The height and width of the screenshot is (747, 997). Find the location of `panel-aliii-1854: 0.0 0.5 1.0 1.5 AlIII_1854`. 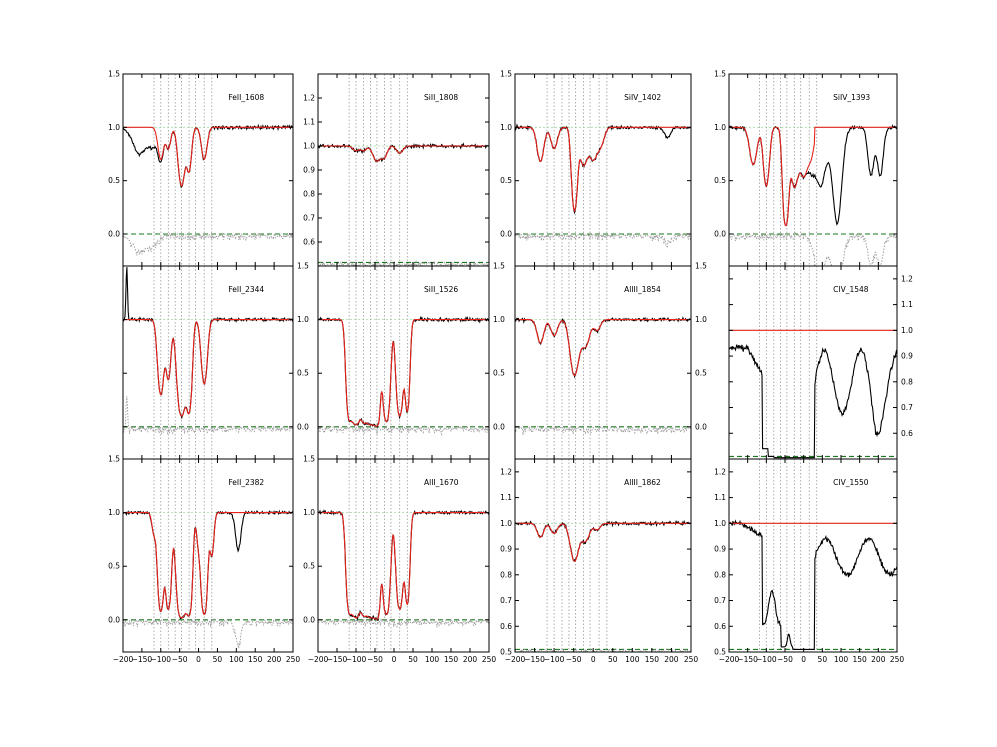

panel-aliii-1854: 0.0 0.5 1.0 1.5 AlIII_1854 is located at coordinates (610, 361).